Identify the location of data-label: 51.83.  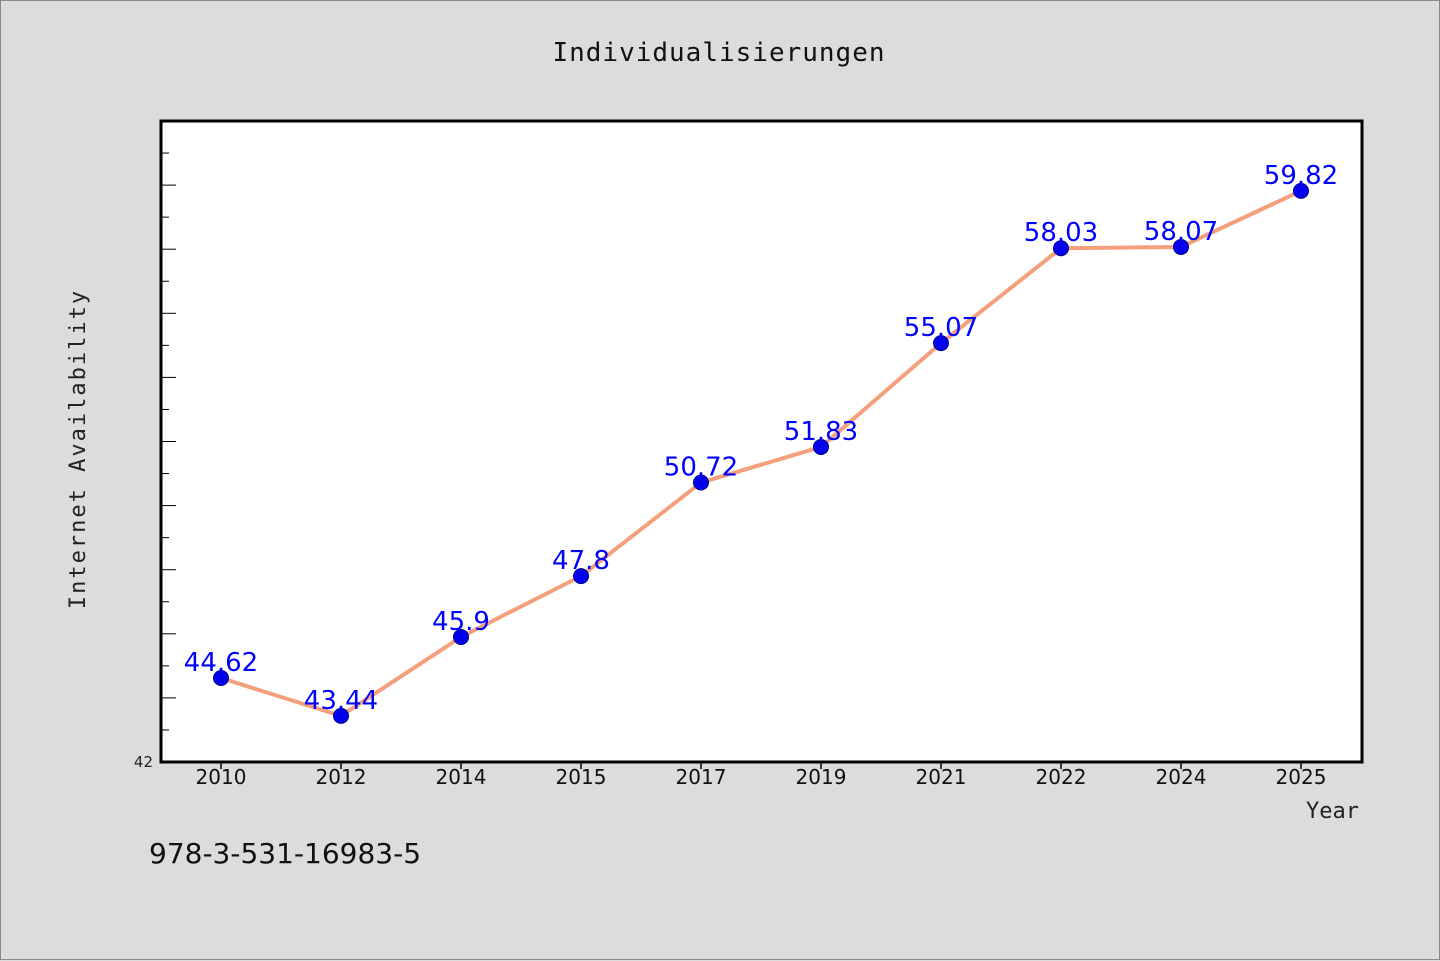
(821, 432).